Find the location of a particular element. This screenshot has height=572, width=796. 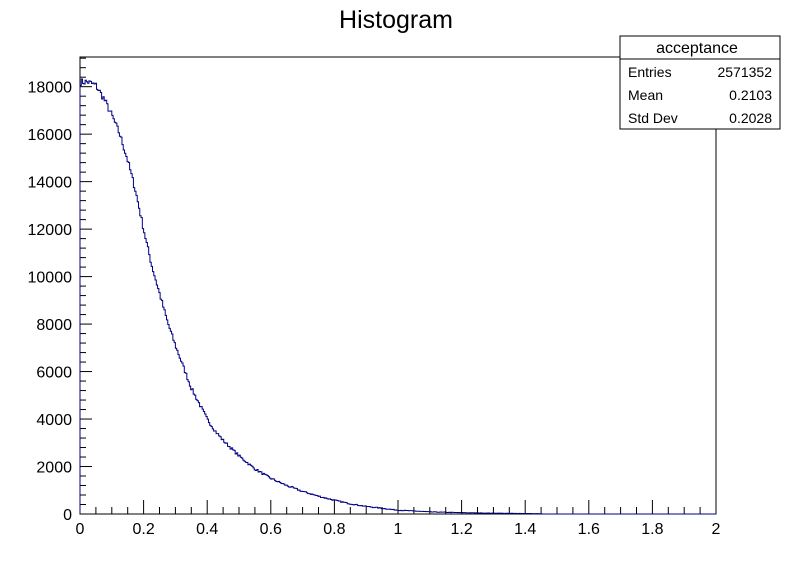

stats-label-entries: Entries is located at coordinates (650, 72).